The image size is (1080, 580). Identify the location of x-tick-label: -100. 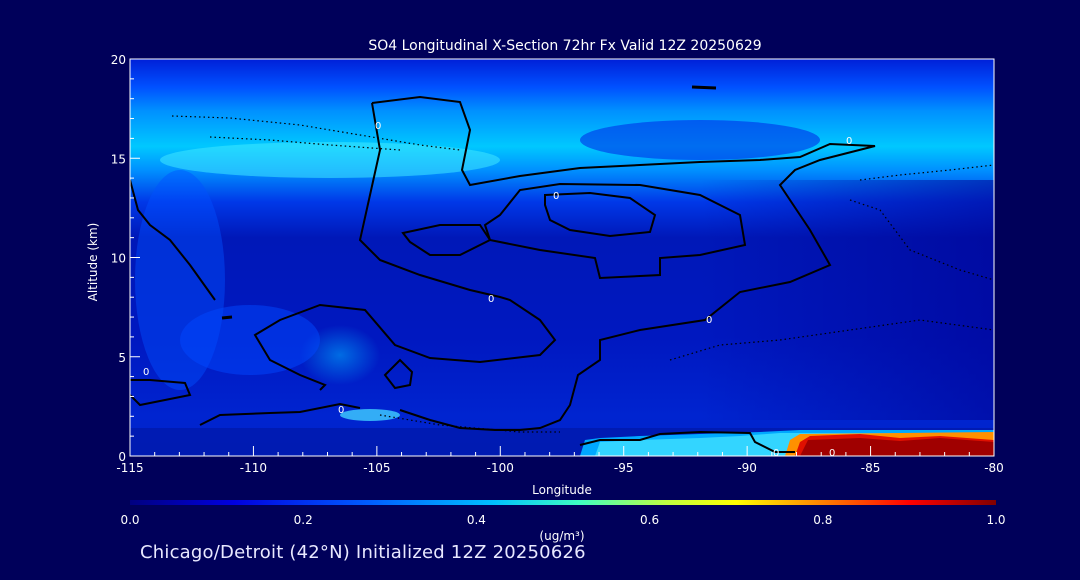
(500, 468).